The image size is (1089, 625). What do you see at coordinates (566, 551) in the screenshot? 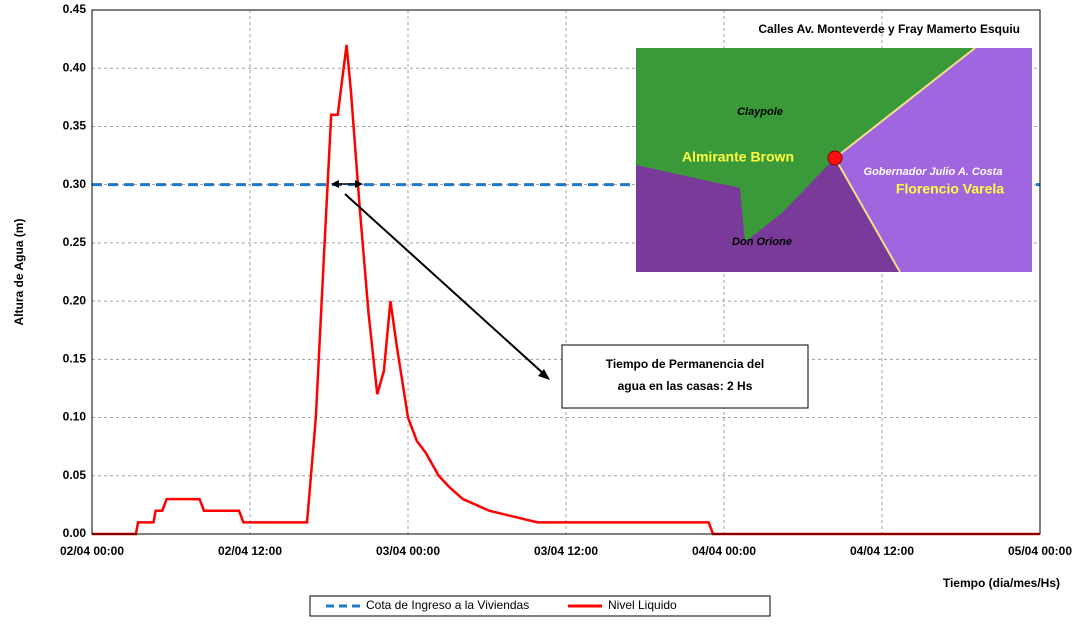
I see `x-tick-label: 03/04 12:00` at bounding box center [566, 551].